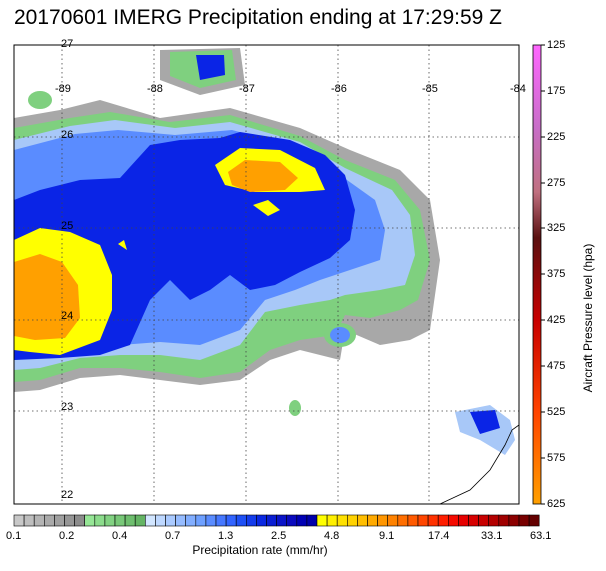 The height and width of the screenshot is (571, 606). I want to click on precip-orange-west, so click(47, 297).